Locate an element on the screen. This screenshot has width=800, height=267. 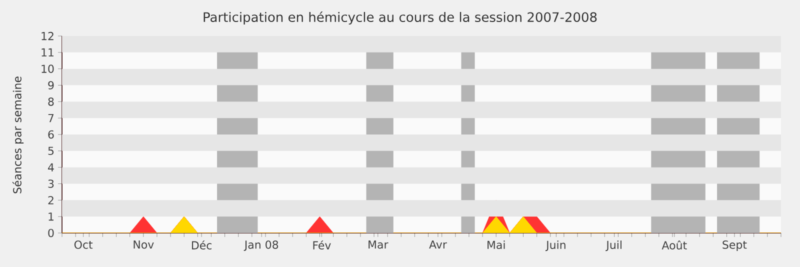
y-tick-label: 10 is located at coordinates (48, 68).